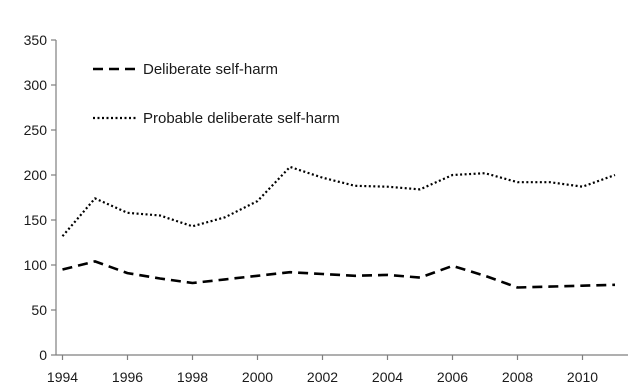 This screenshot has height=386, width=630. I want to click on y-tick-label: 100, so click(36, 265).